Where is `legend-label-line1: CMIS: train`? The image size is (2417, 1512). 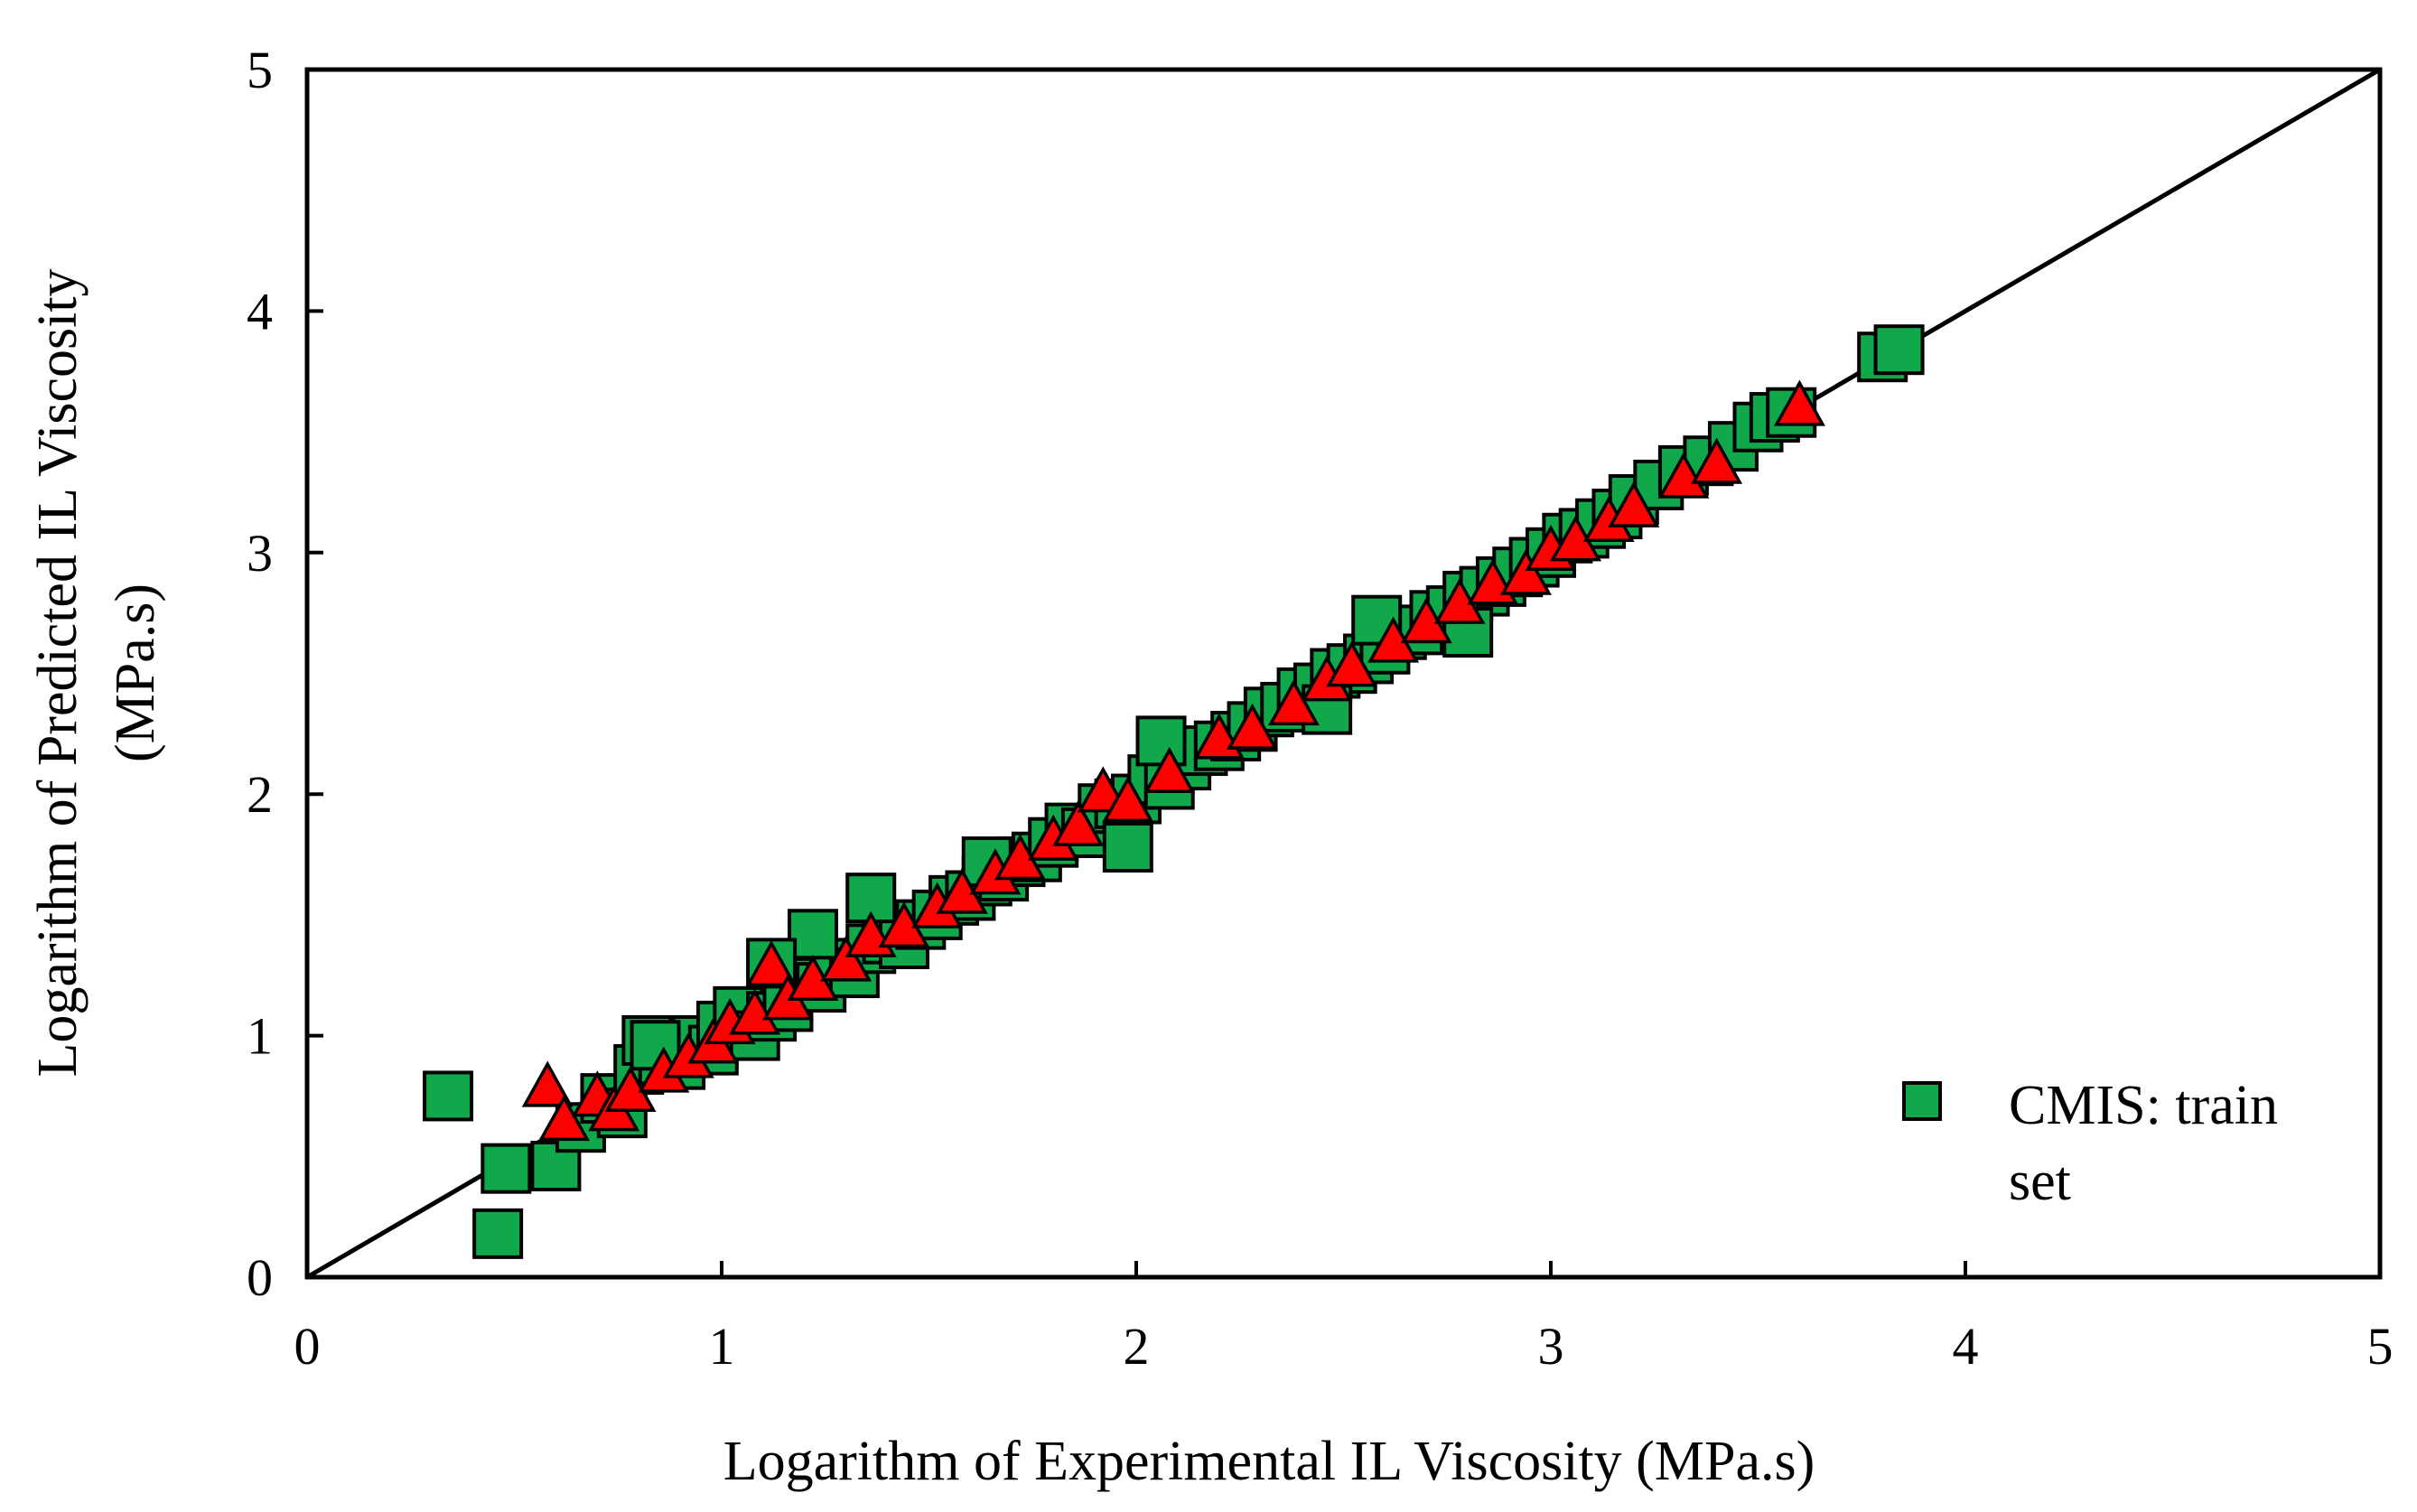
legend-label-line1: CMIS: train is located at coordinates (2144, 1105).